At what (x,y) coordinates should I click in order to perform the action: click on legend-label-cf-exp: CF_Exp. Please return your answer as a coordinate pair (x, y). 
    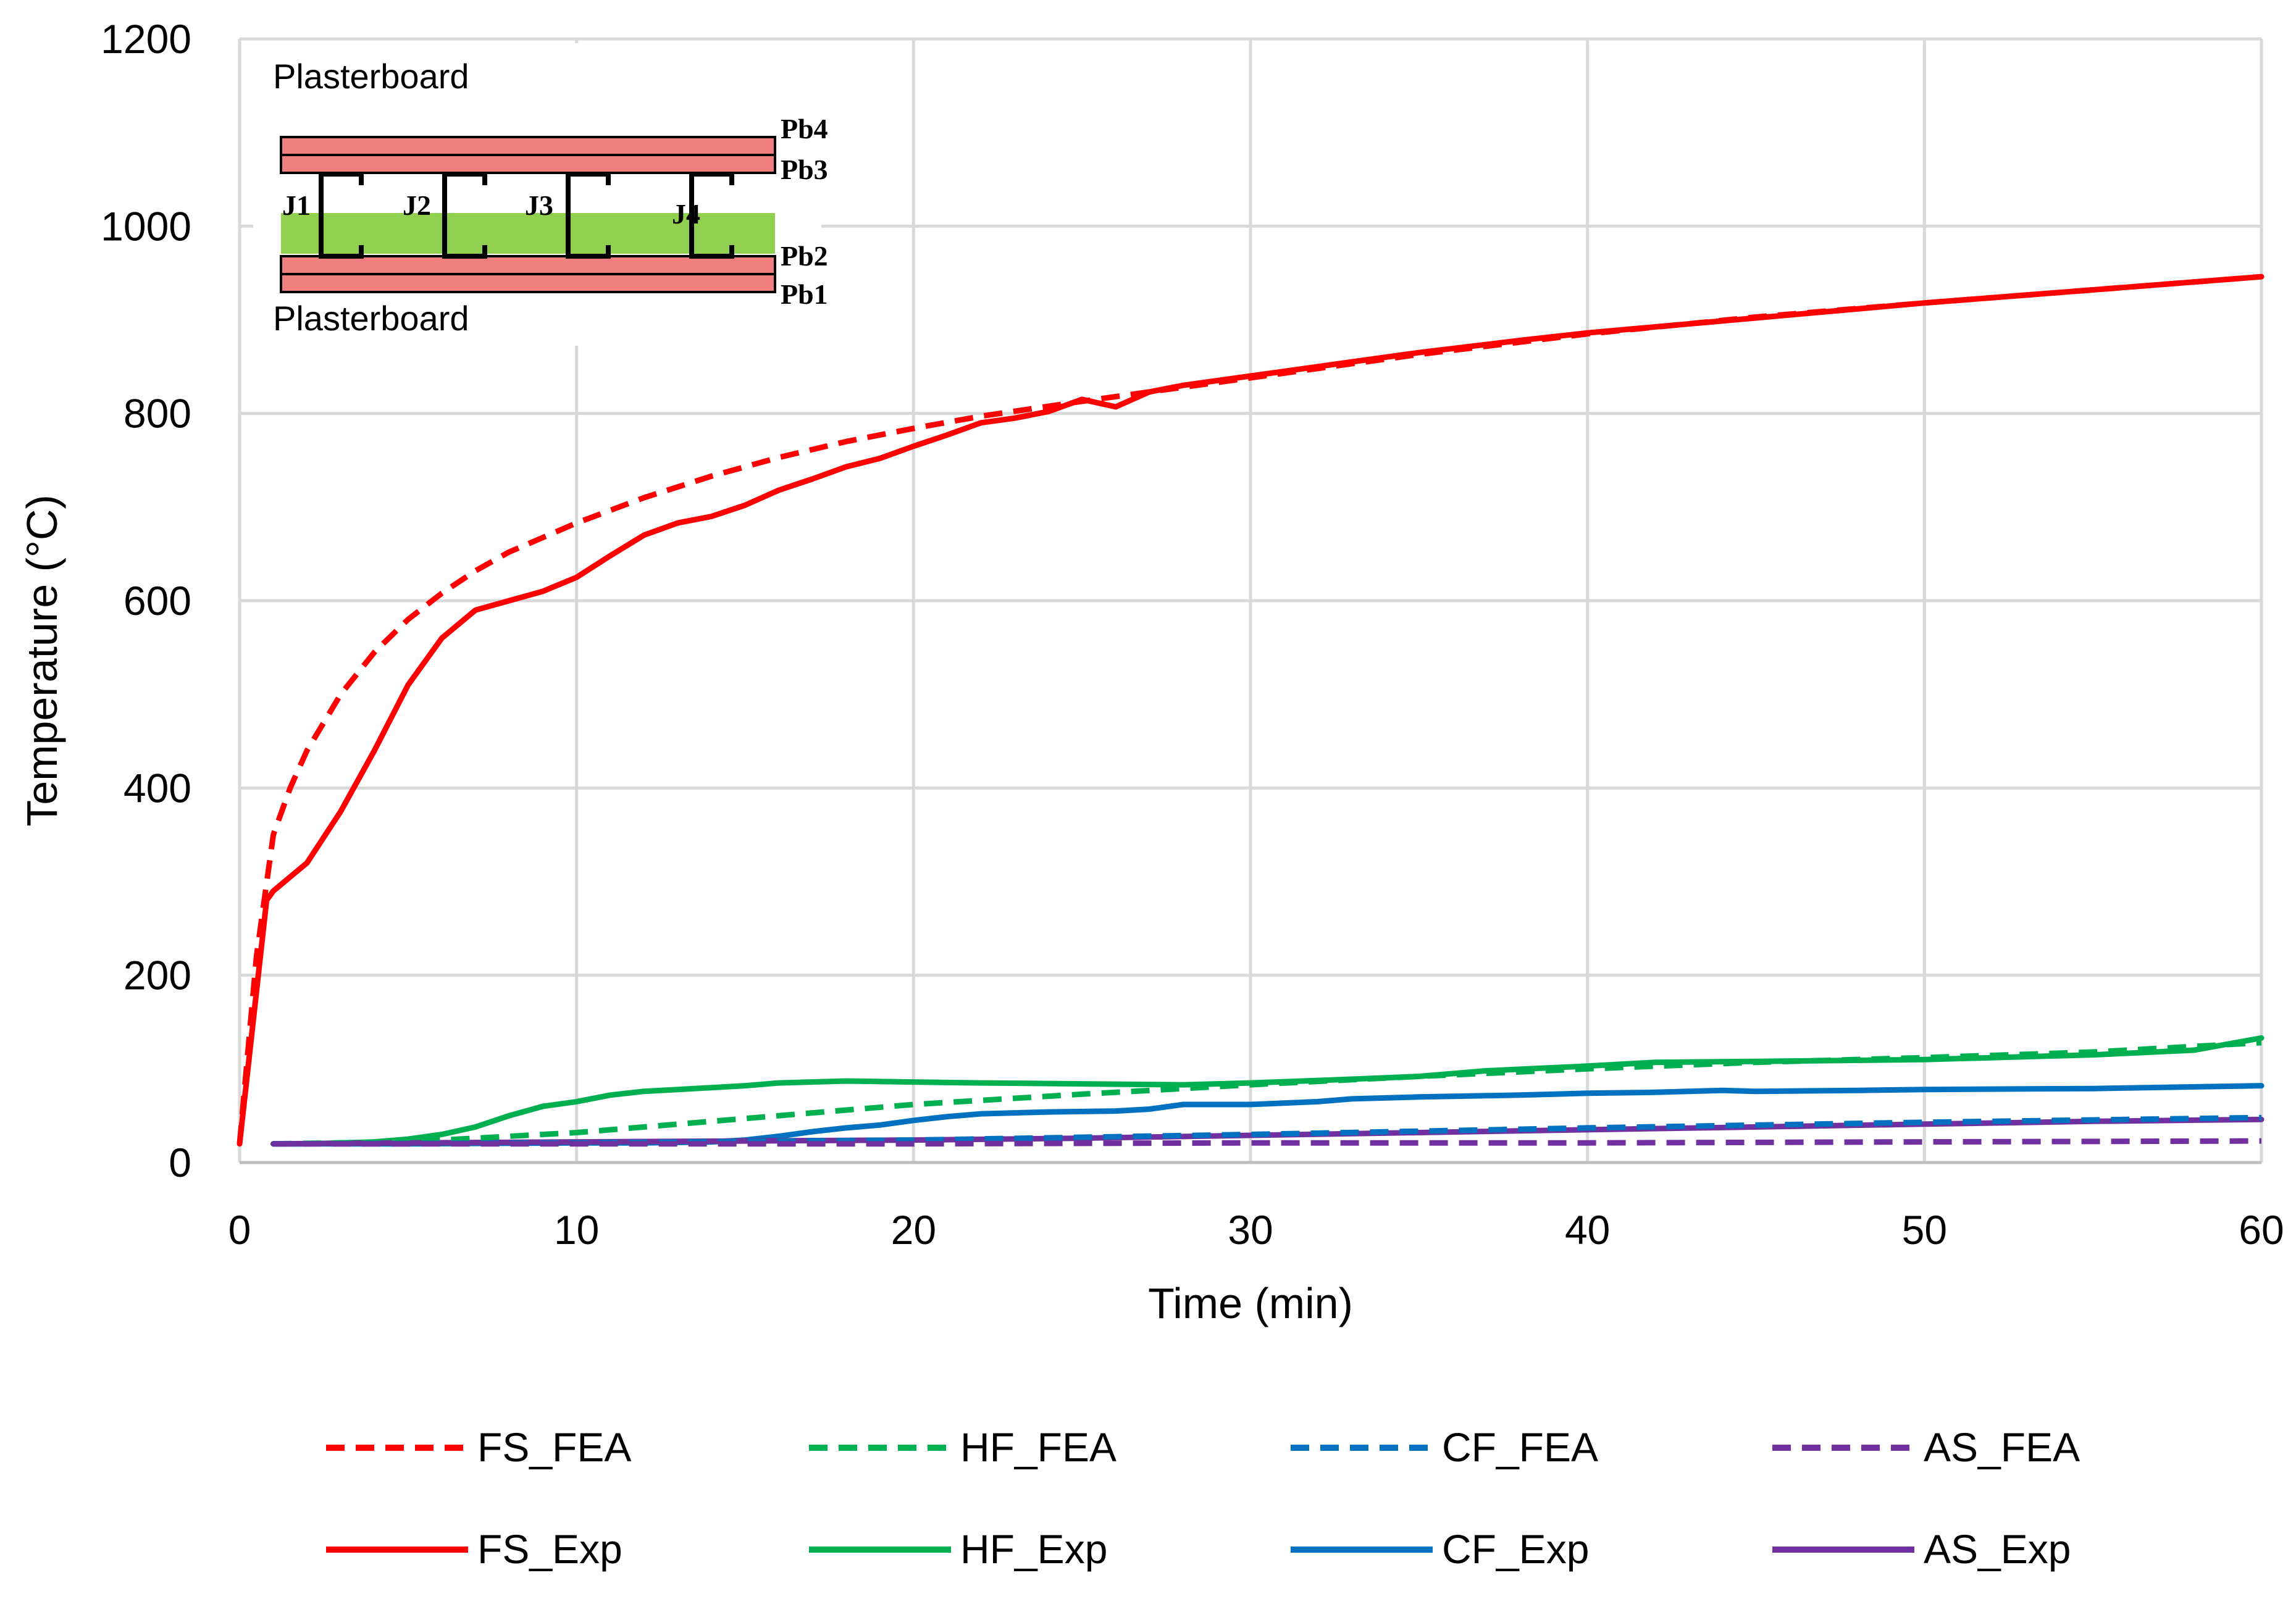
    Looking at the image, I should click on (1516, 1549).